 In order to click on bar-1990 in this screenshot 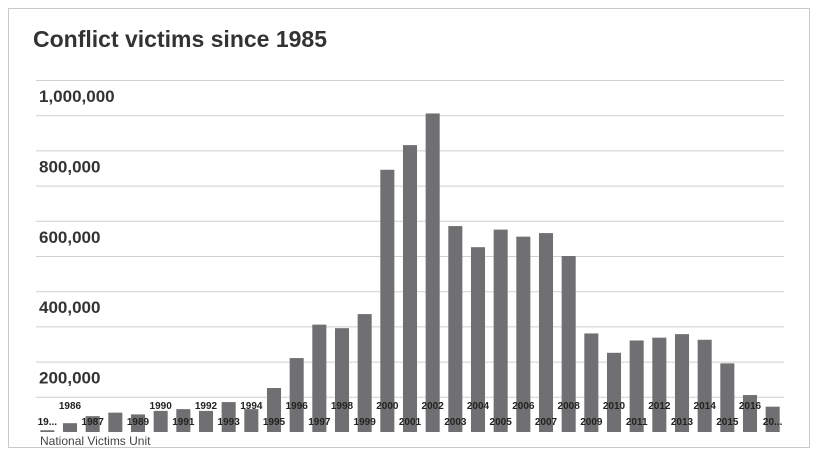, I will do `click(160, 421)`.